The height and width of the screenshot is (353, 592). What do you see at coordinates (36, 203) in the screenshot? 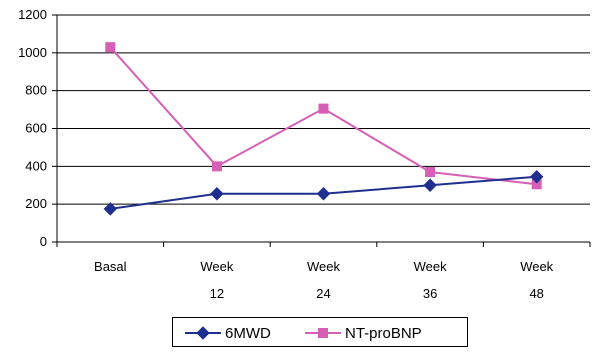
I see `y-tick-label: 200` at bounding box center [36, 203].